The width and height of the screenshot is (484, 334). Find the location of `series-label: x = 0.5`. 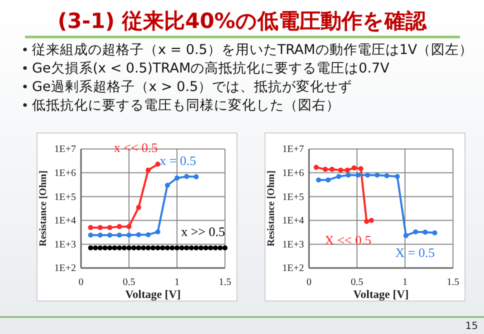

series-label: x = 0.5 is located at coordinates (178, 160).